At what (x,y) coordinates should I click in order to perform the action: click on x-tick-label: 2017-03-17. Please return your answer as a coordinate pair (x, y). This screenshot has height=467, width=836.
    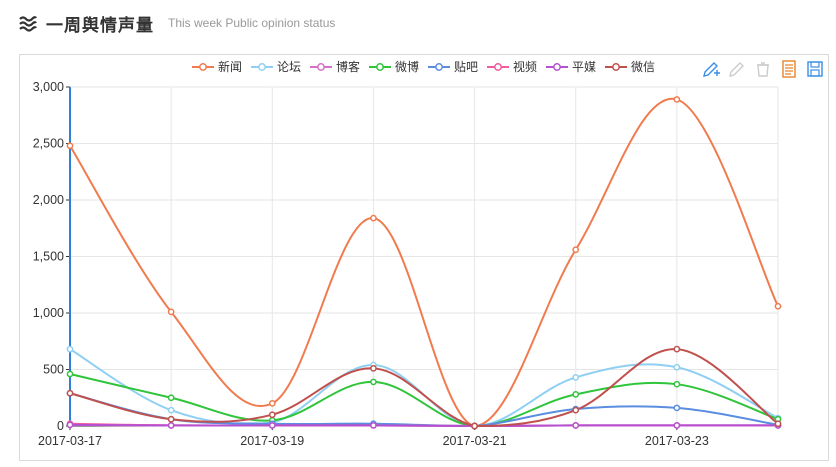
    Looking at the image, I should click on (70, 441).